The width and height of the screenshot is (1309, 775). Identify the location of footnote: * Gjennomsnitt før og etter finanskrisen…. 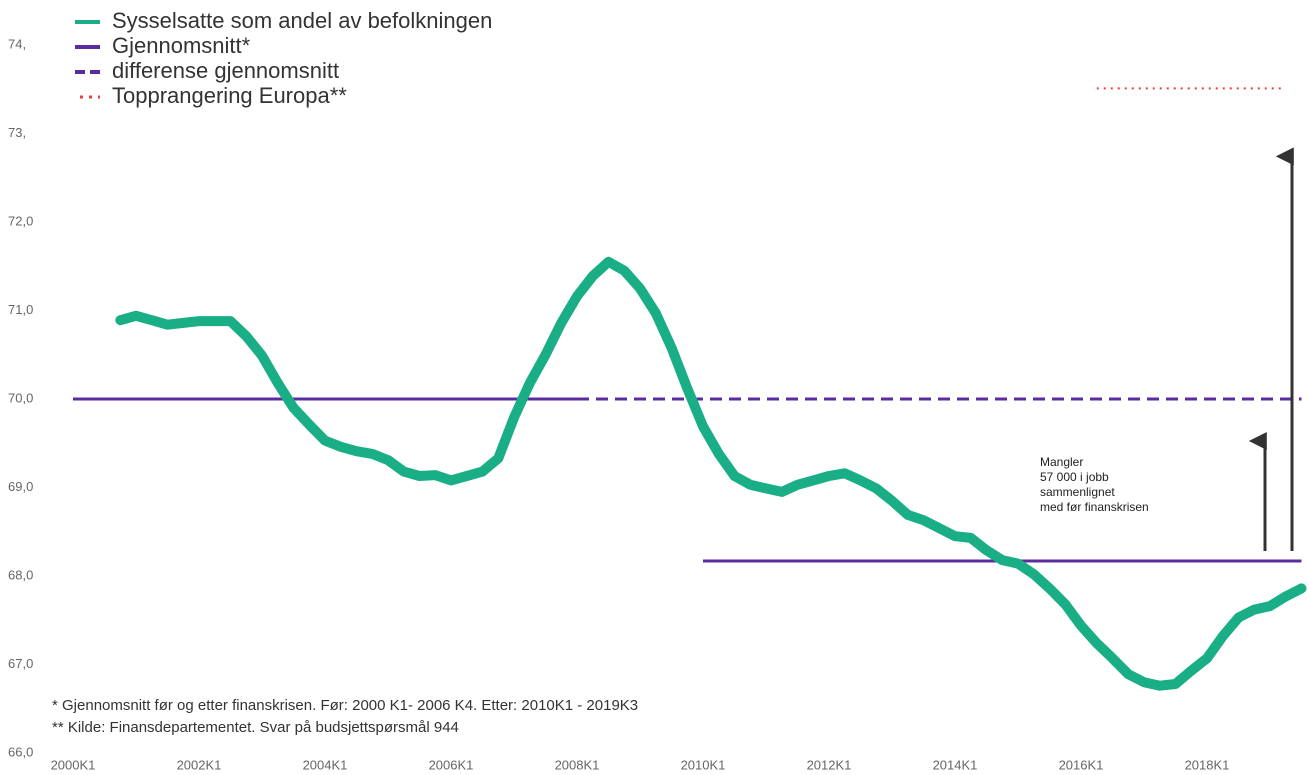
(345, 705).